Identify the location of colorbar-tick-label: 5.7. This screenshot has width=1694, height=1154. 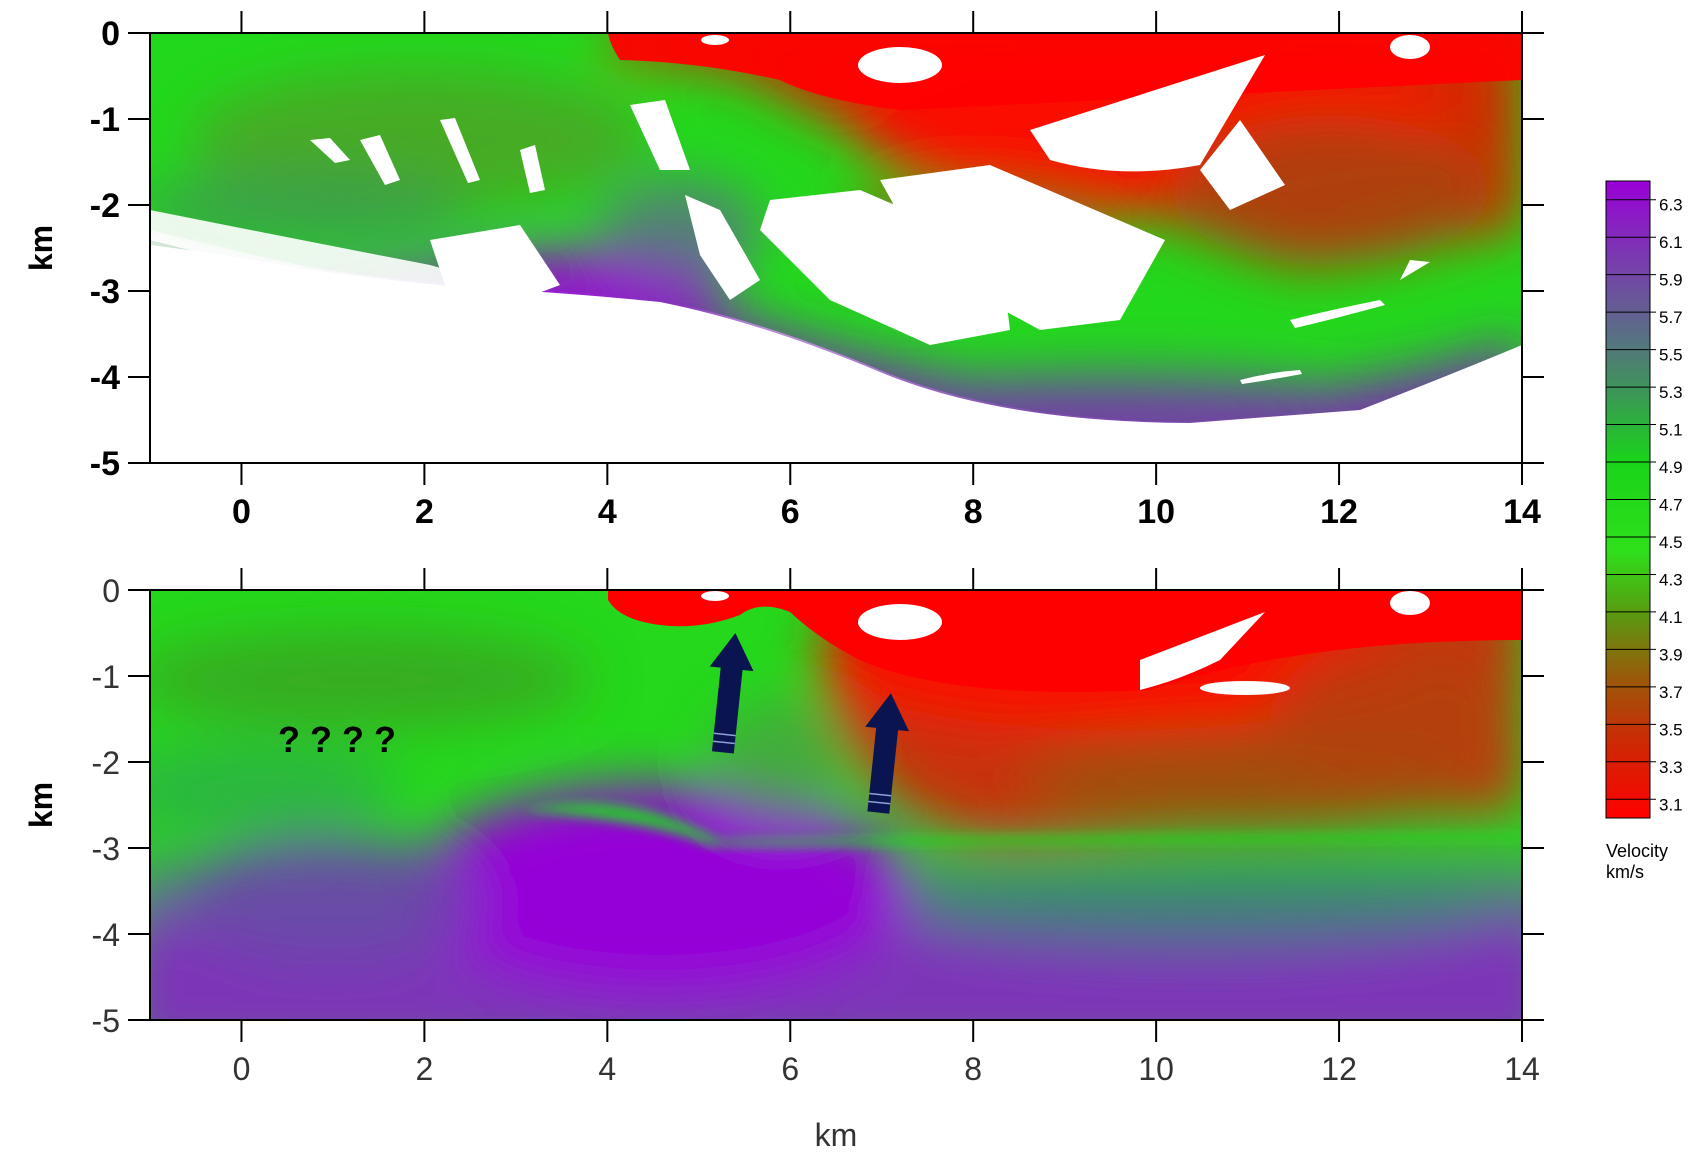
(1671, 317).